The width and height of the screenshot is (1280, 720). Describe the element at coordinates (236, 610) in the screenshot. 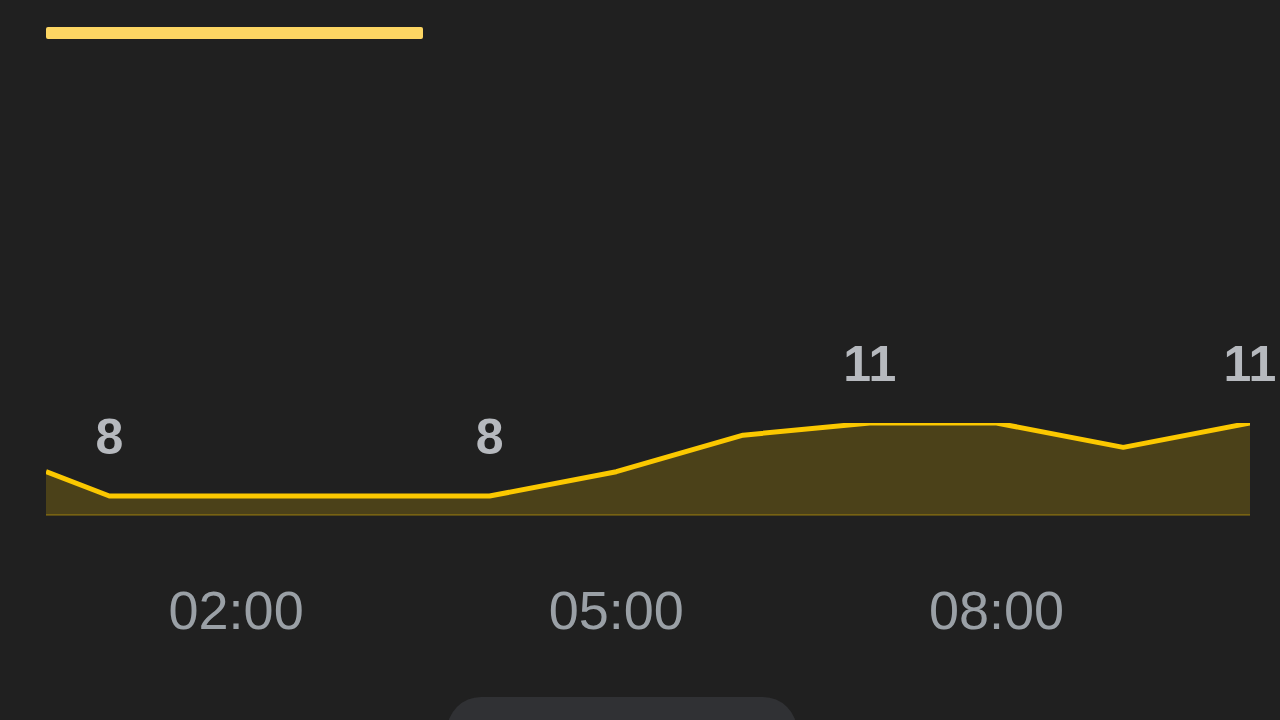

I see `x-tick-label: 02:00` at that location.